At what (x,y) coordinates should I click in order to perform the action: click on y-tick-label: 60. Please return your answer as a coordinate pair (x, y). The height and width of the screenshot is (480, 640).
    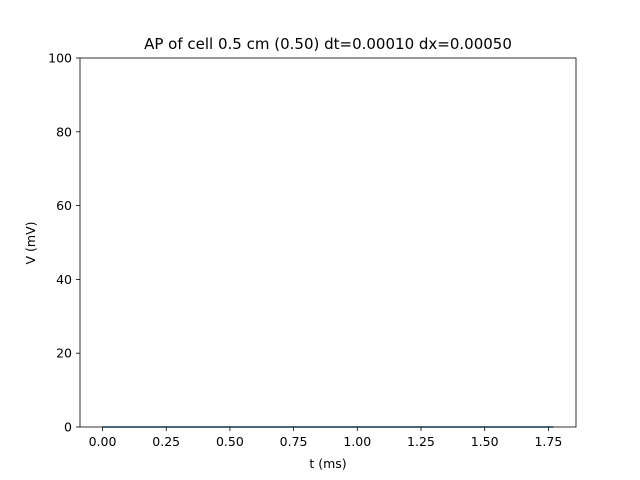
    Looking at the image, I should click on (64, 205).